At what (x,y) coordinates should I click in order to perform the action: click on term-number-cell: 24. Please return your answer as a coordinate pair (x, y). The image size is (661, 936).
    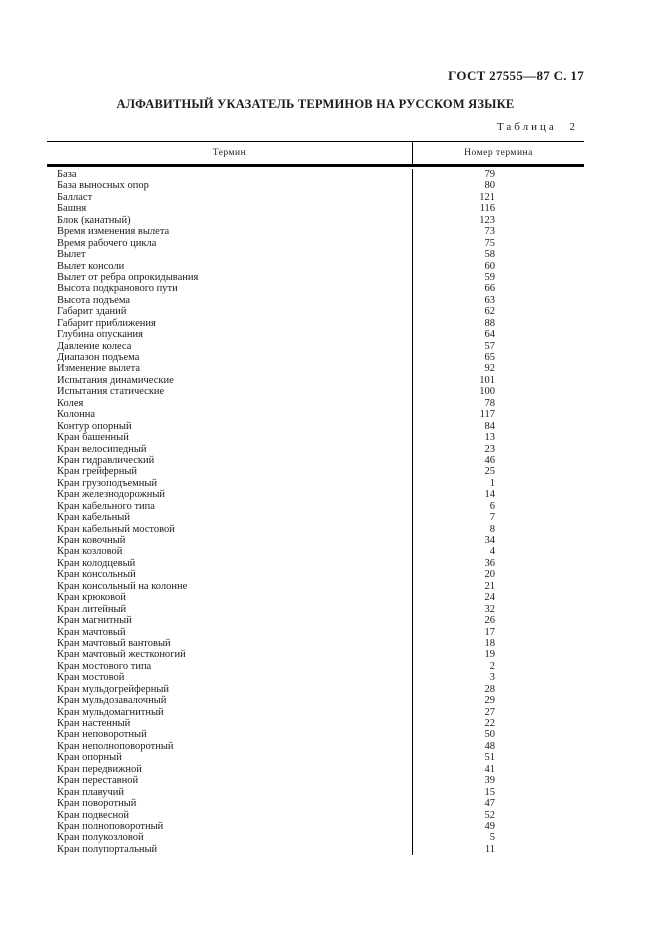
    Looking at the image, I should click on (498, 598).